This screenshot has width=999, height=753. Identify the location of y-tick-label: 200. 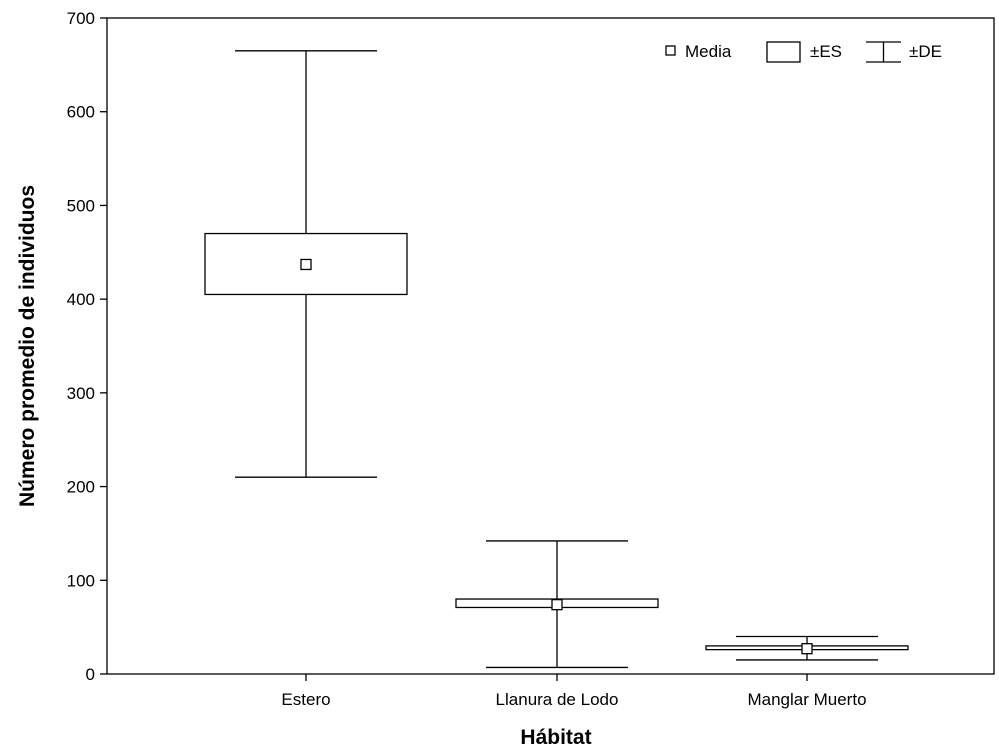
(81, 487).